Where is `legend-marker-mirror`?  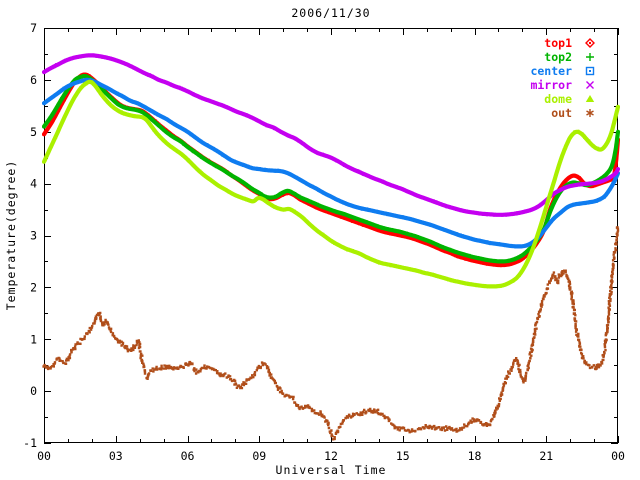
legend-marker-mirror is located at coordinates (590, 85).